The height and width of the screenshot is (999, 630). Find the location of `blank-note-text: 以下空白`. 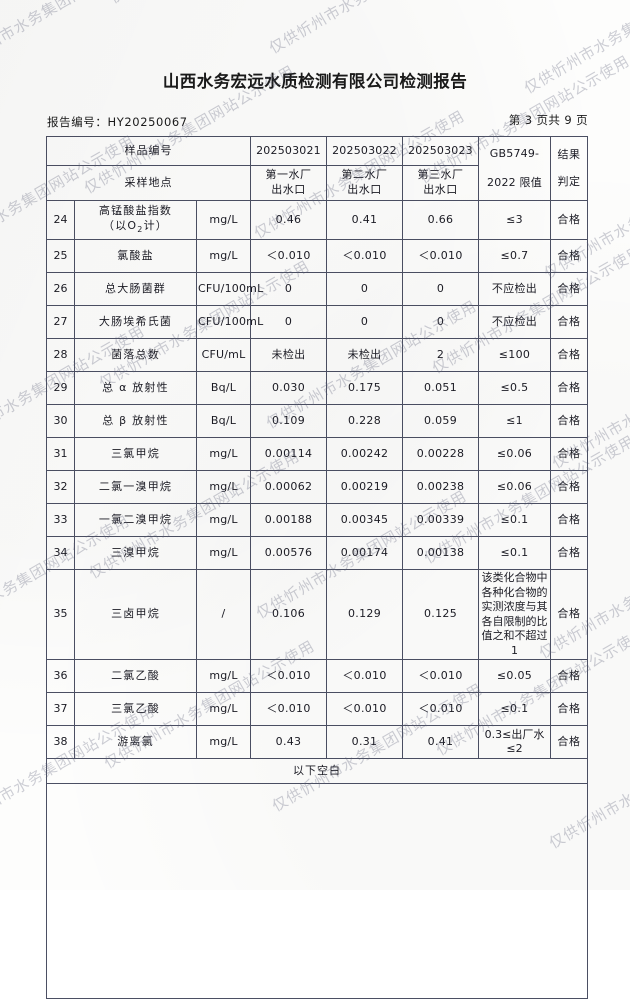

blank-note-text: 以下空白 is located at coordinates (317, 771).